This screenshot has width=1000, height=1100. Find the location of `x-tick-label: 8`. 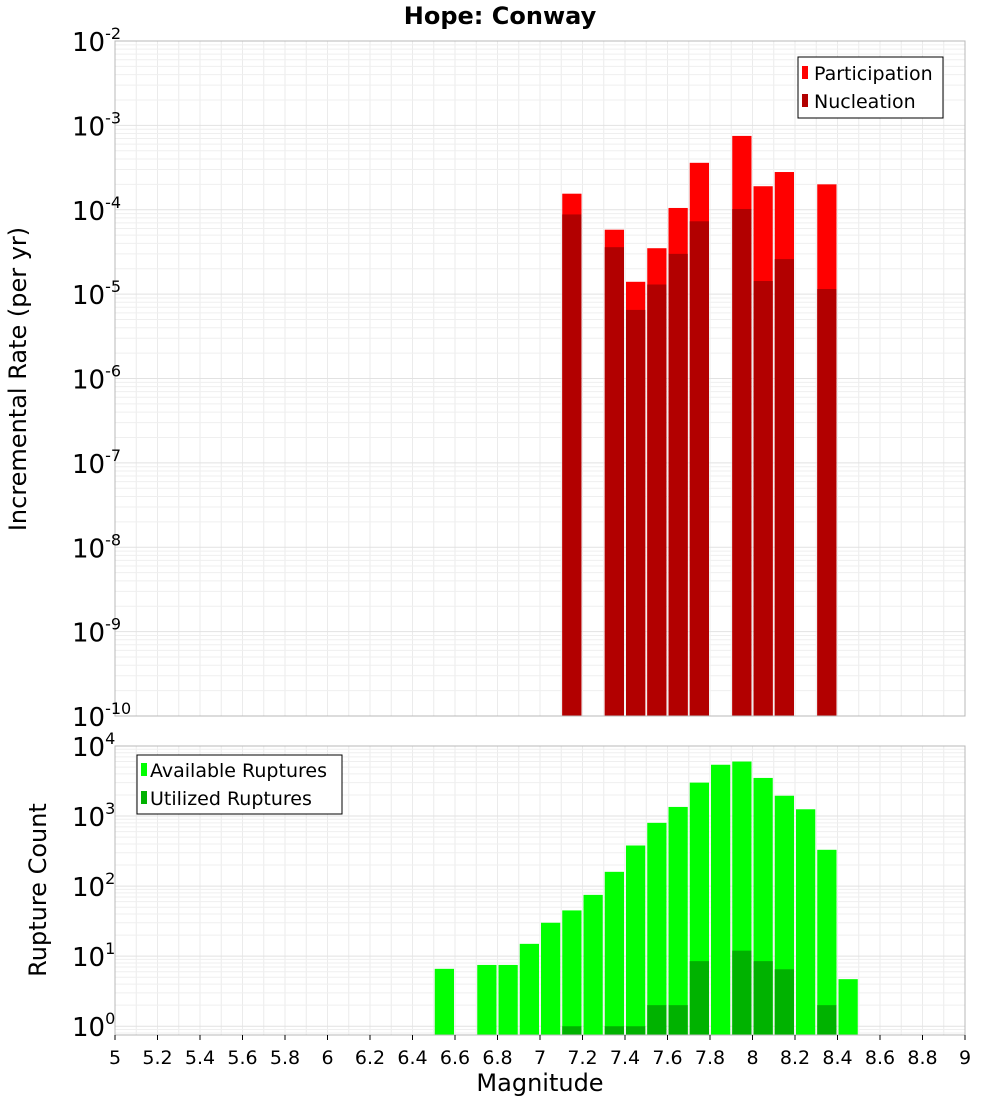

x-tick-label: 8 is located at coordinates (752, 1058).